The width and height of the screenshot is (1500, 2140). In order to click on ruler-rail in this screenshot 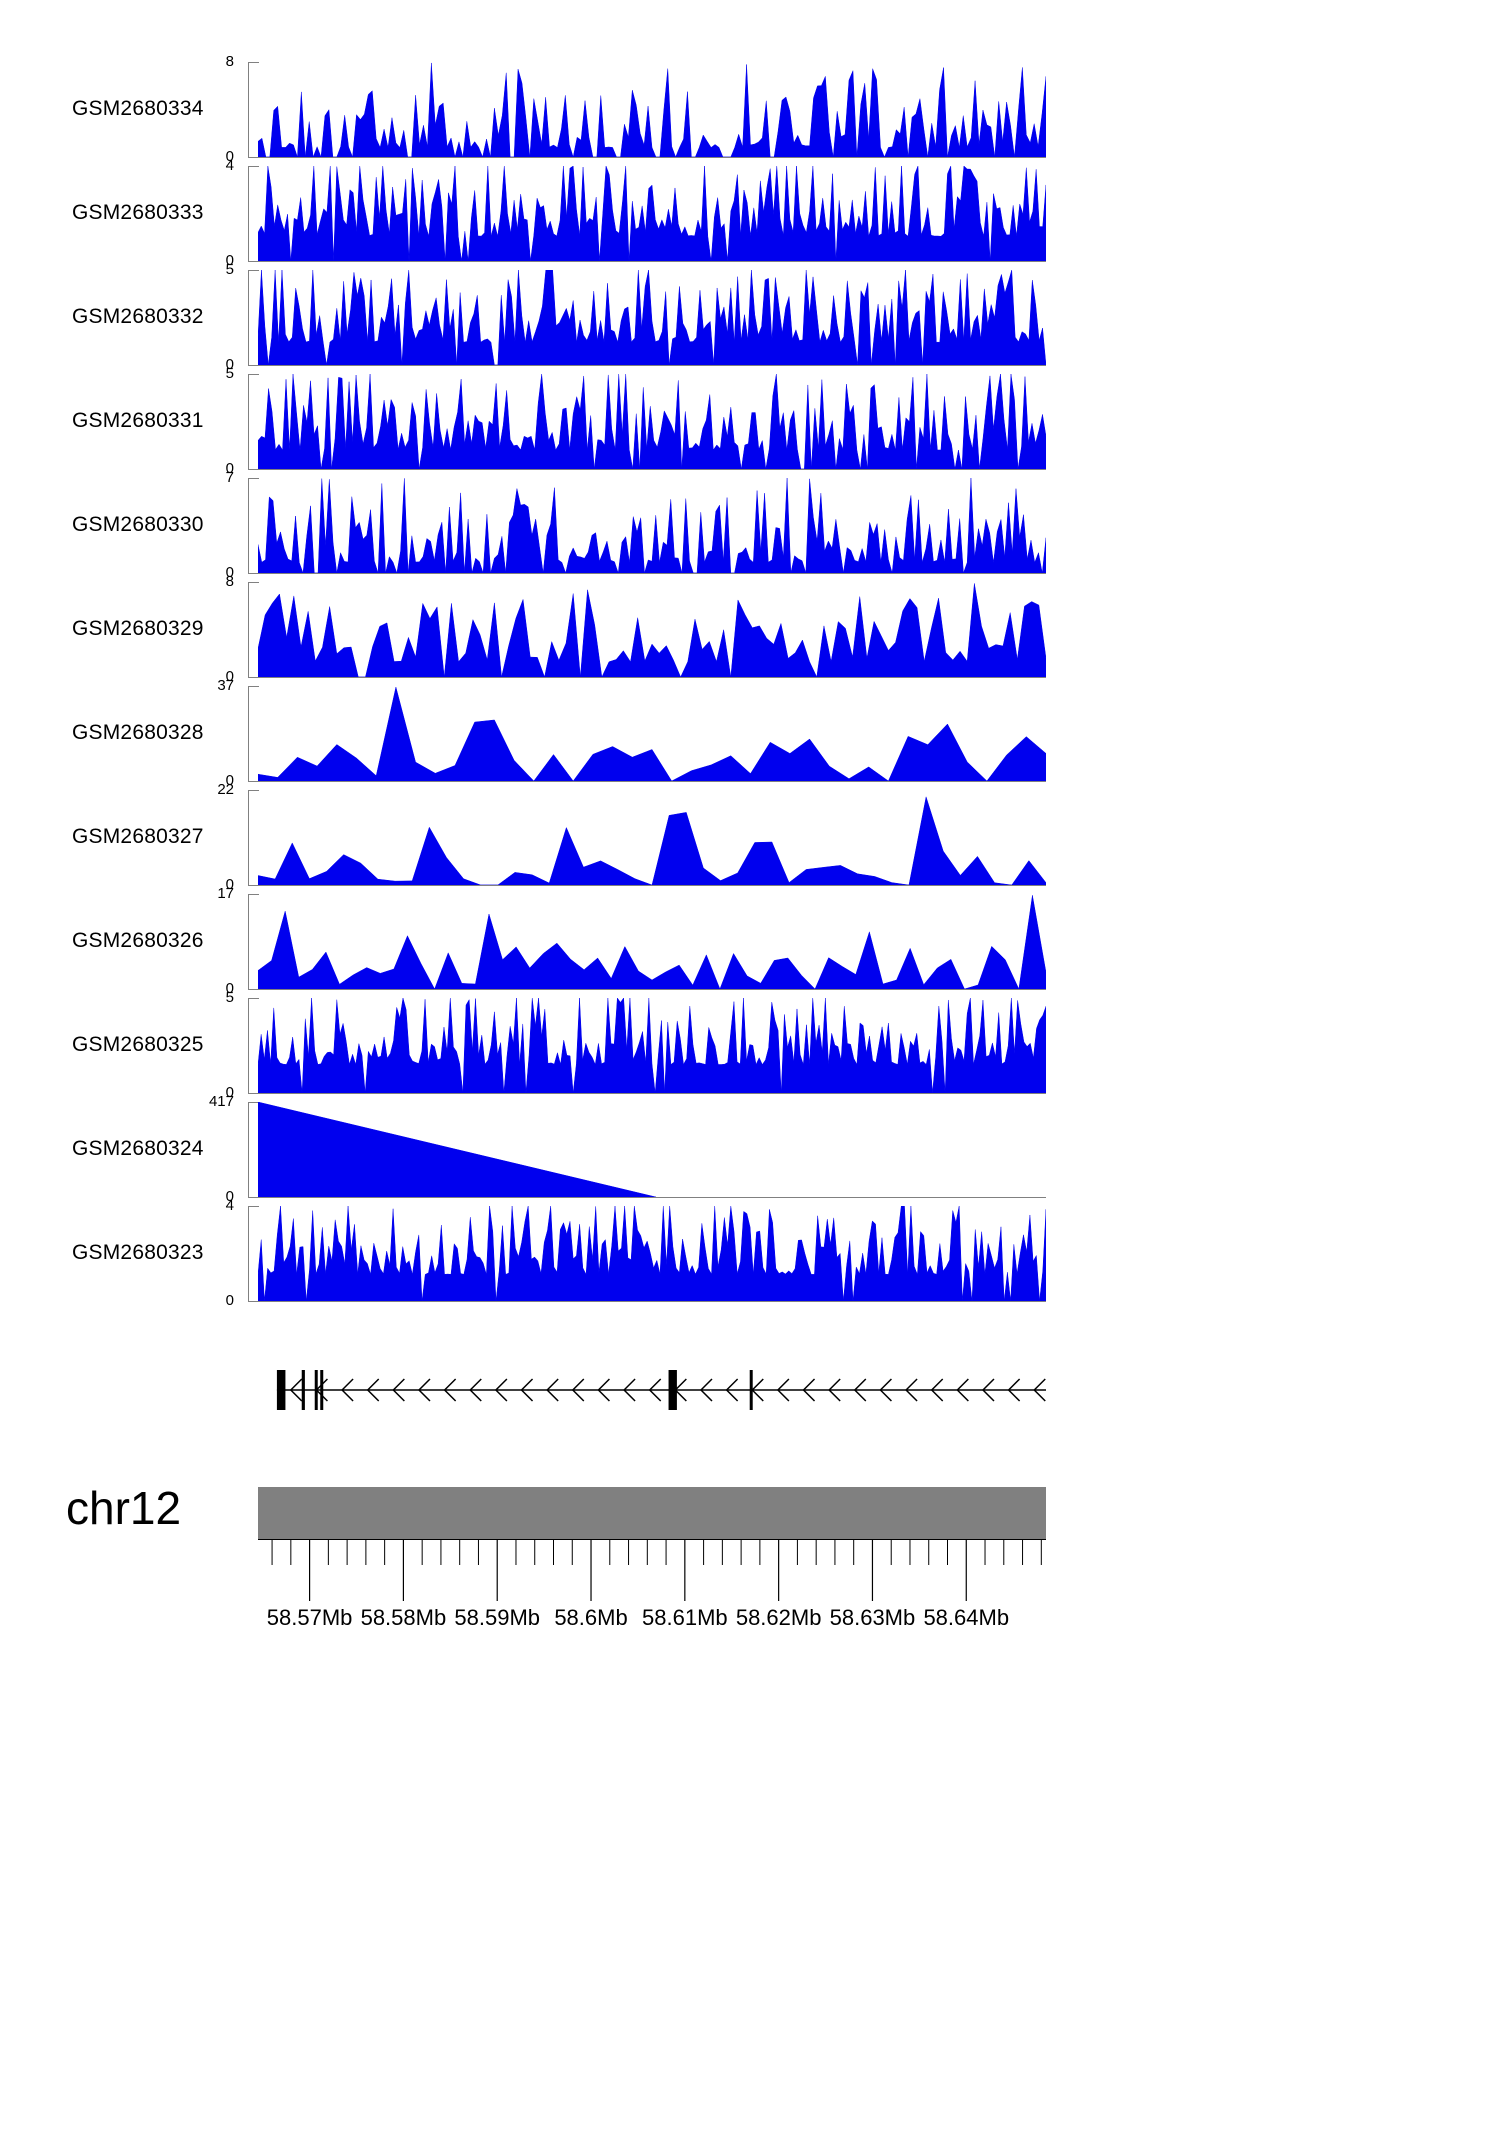, I will do `click(652, 1539)`.